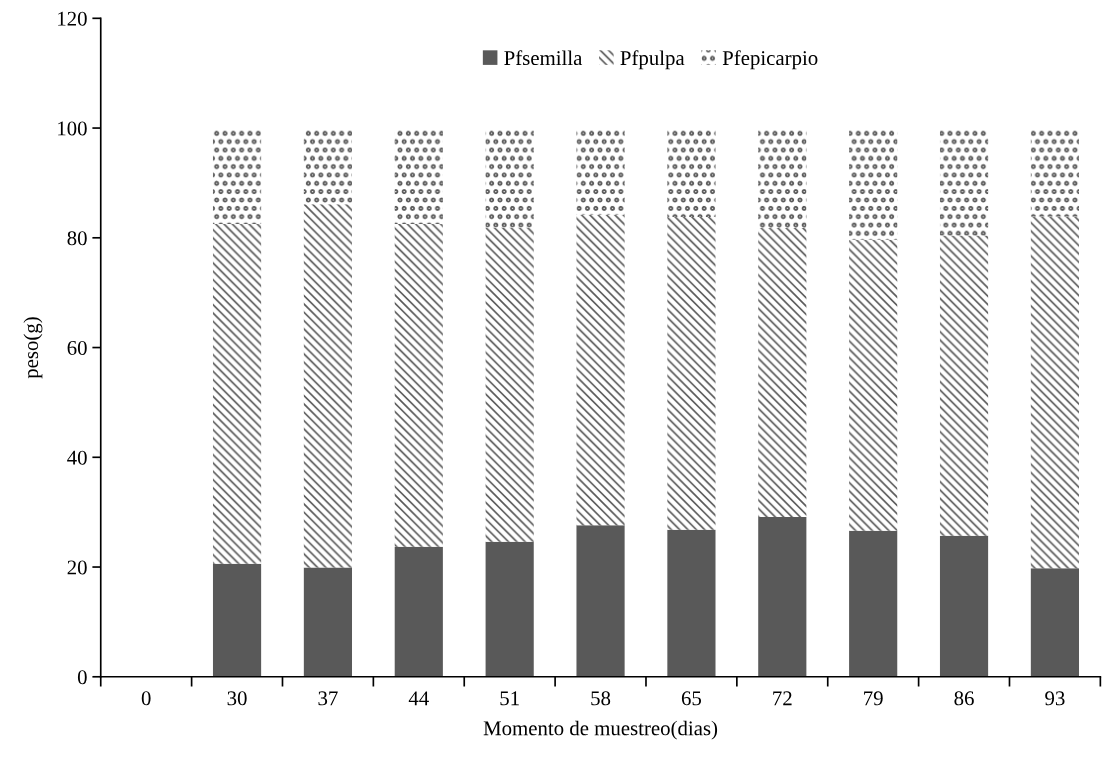 The image size is (1107, 763). What do you see at coordinates (237, 698) in the screenshot?
I see `x-tick-label: 30` at bounding box center [237, 698].